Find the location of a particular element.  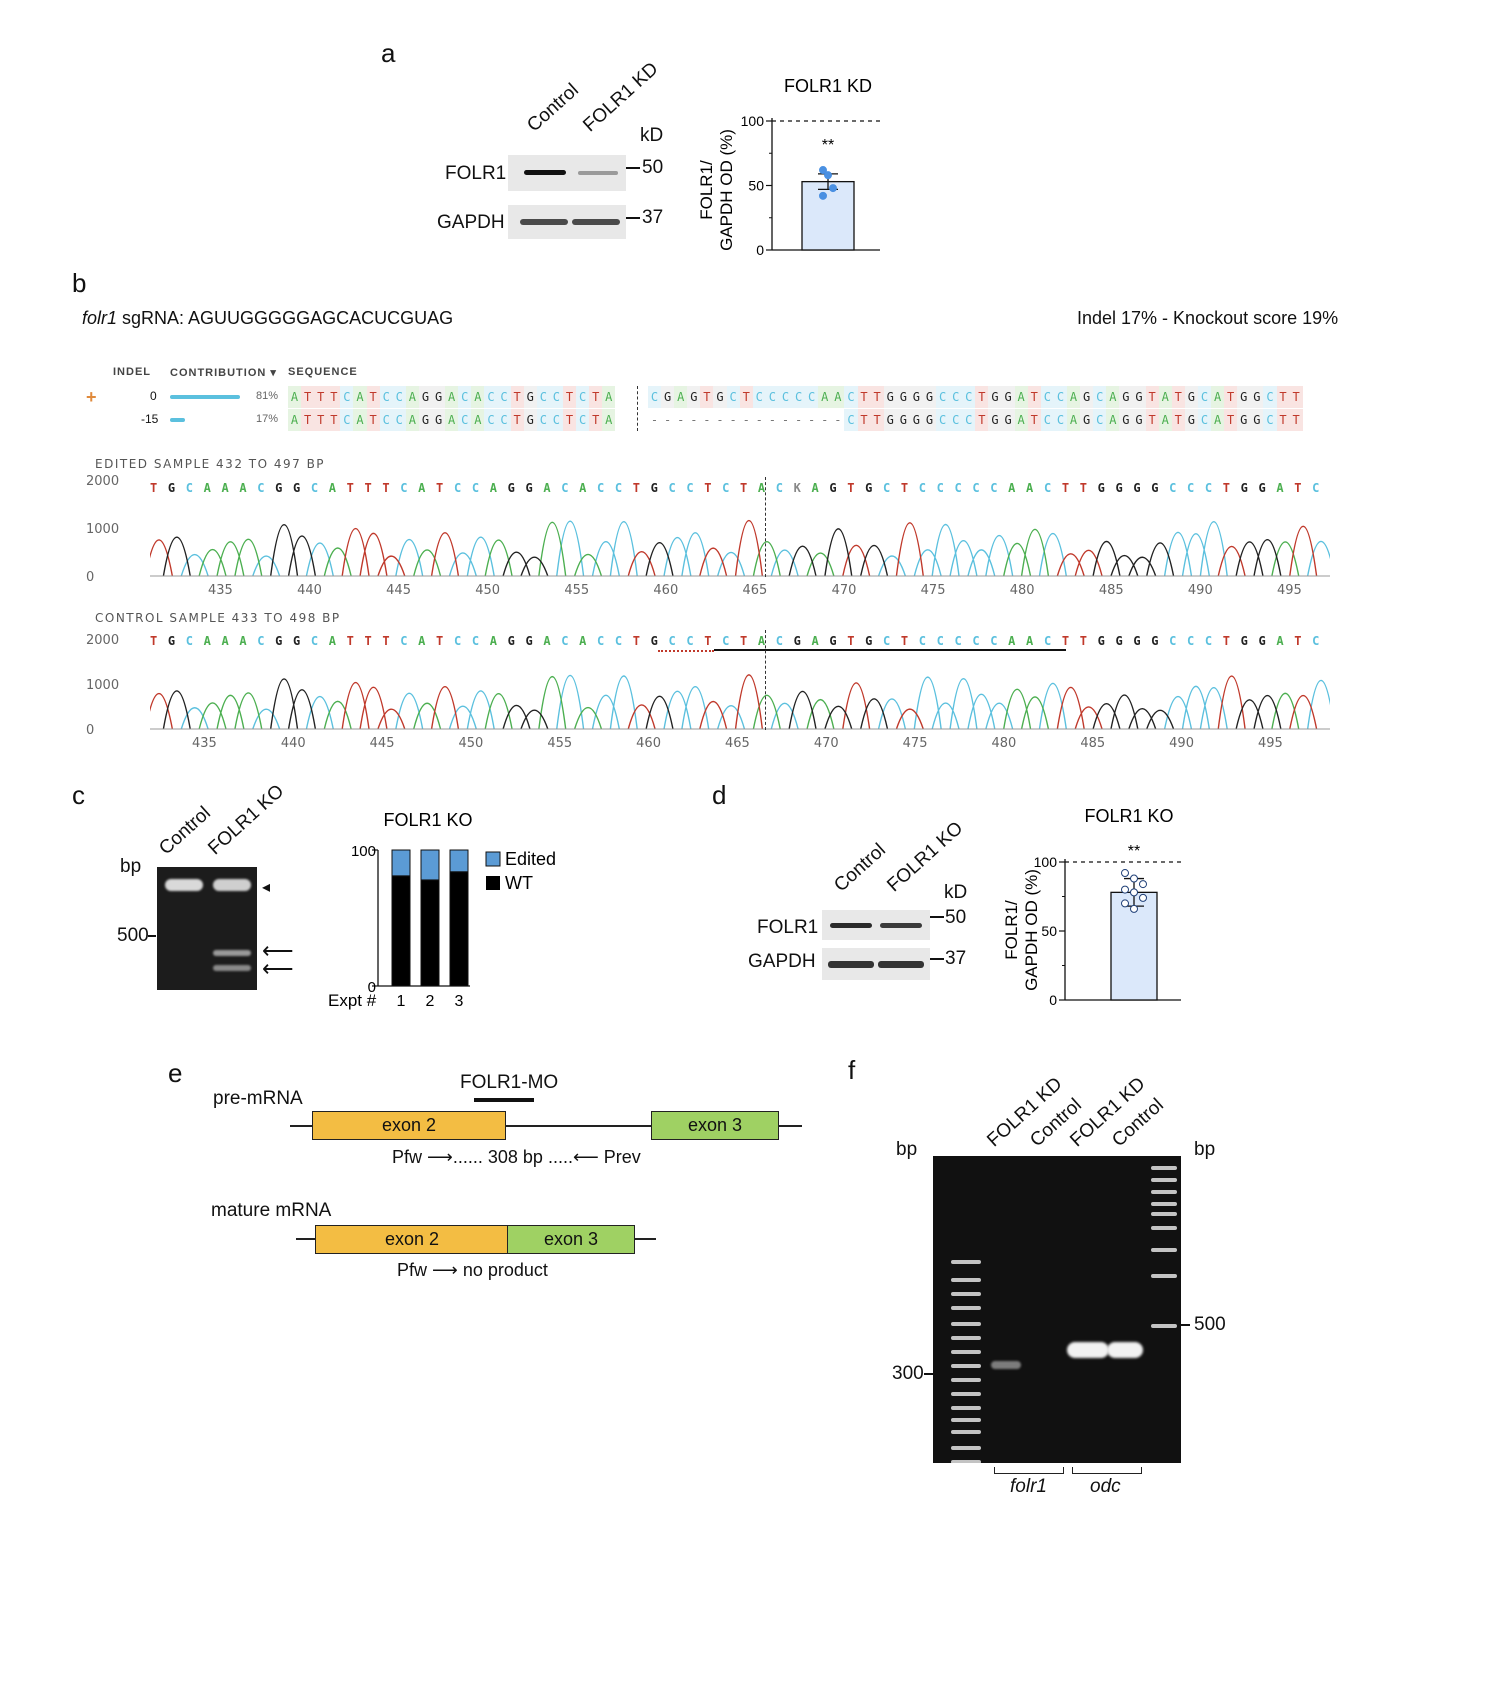

marker-label-50: 50 is located at coordinates (653, 167).